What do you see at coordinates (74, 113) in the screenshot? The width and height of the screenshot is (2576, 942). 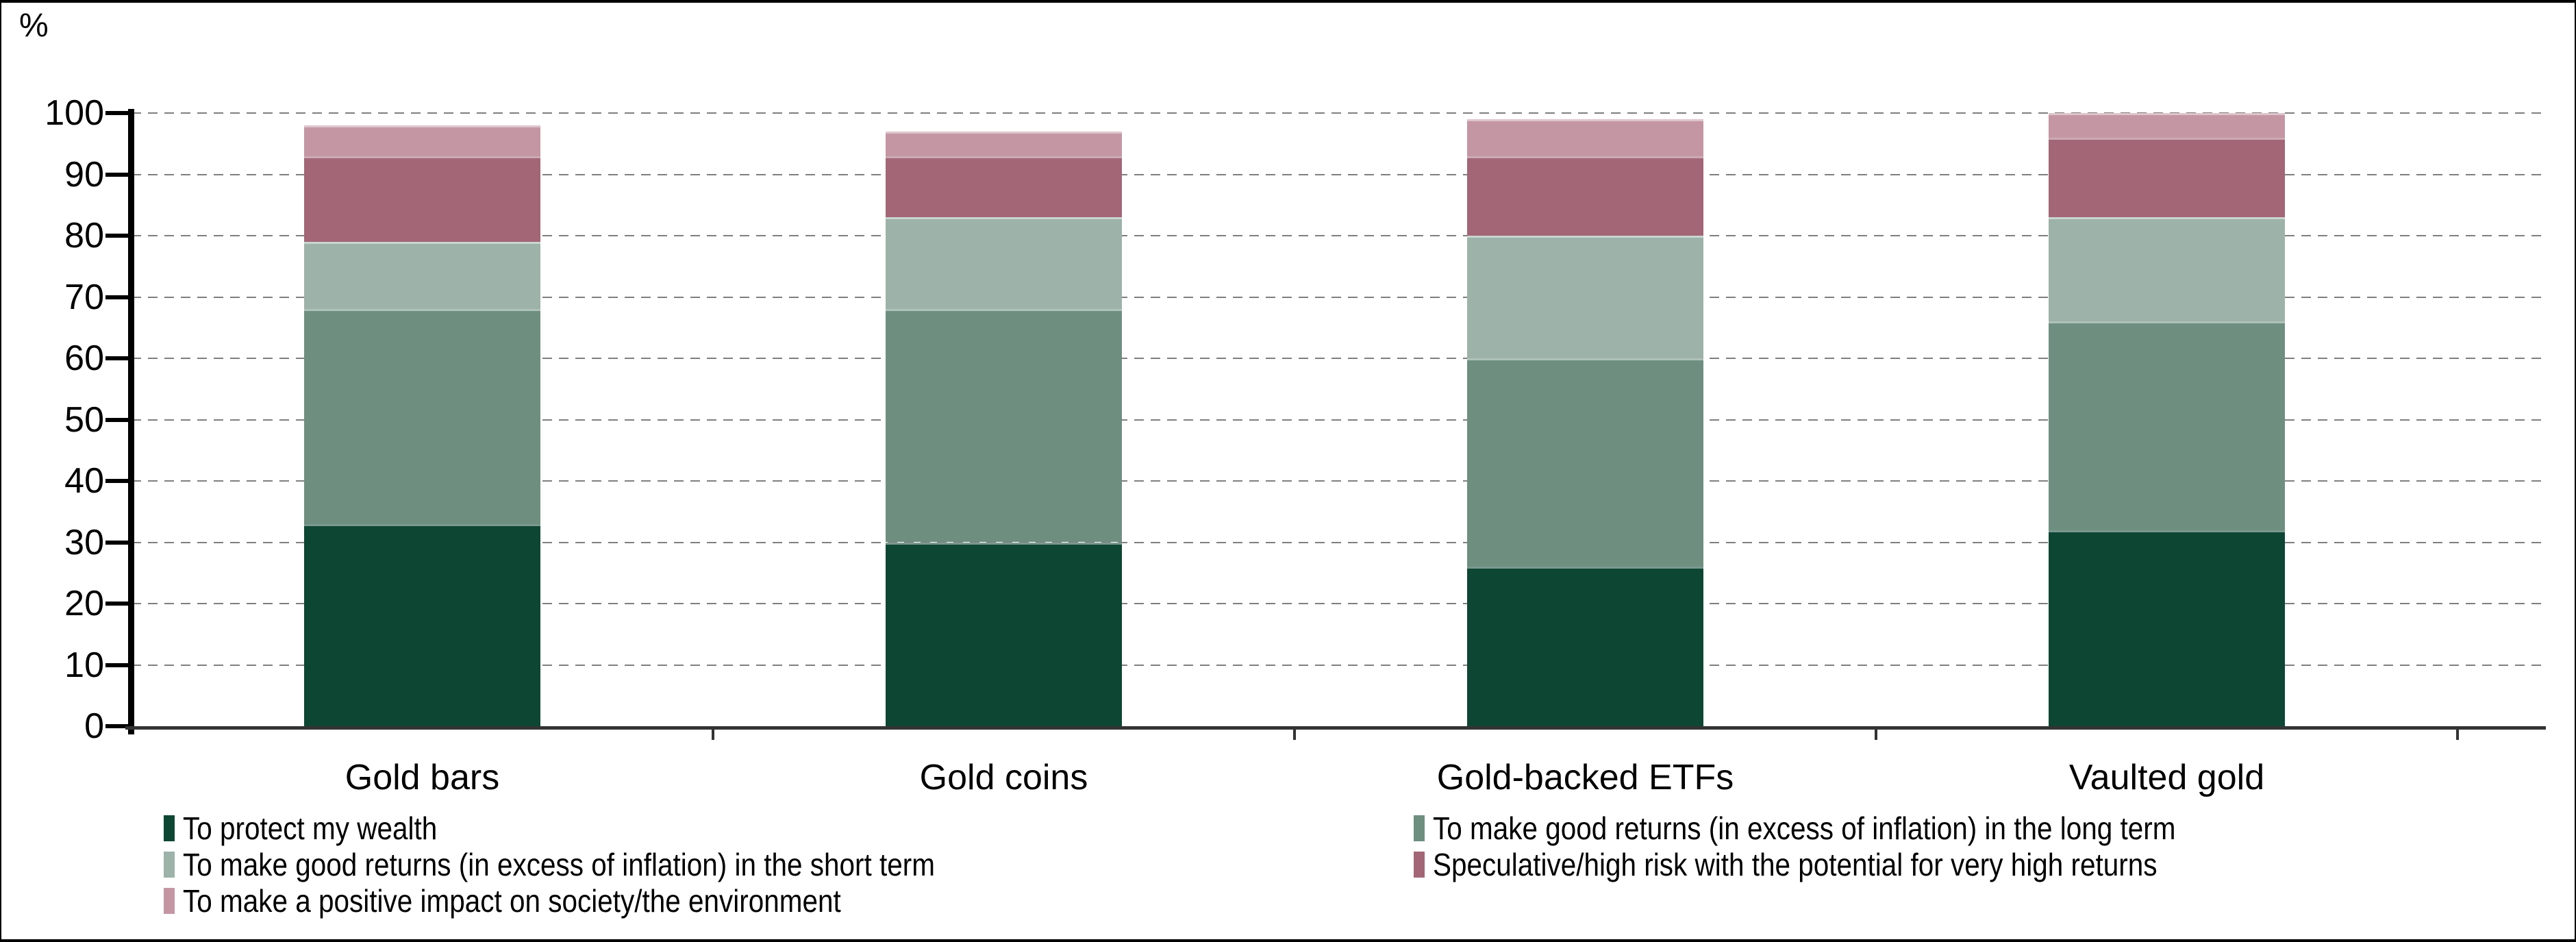 I see `y-tick-label: 100` at bounding box center [74, 113].